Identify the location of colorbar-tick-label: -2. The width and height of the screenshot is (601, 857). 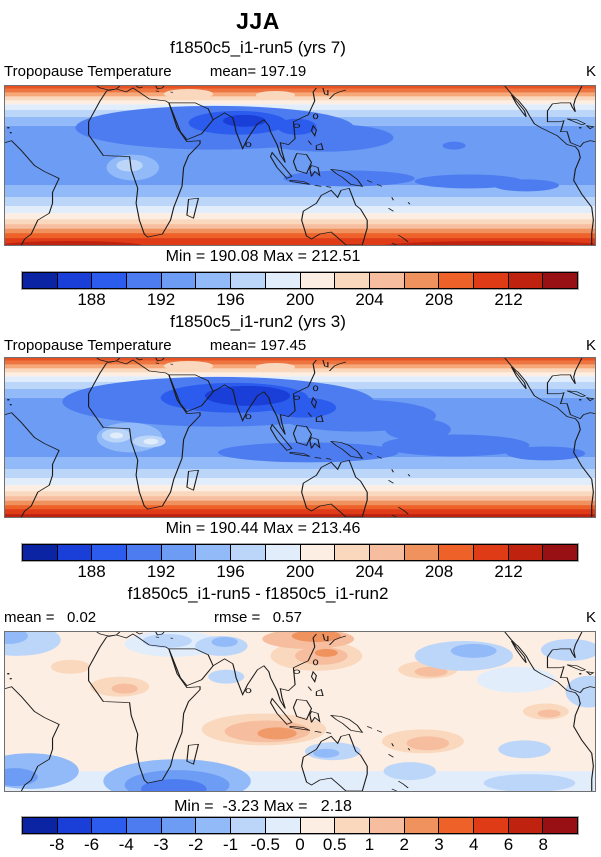
(196, 844).